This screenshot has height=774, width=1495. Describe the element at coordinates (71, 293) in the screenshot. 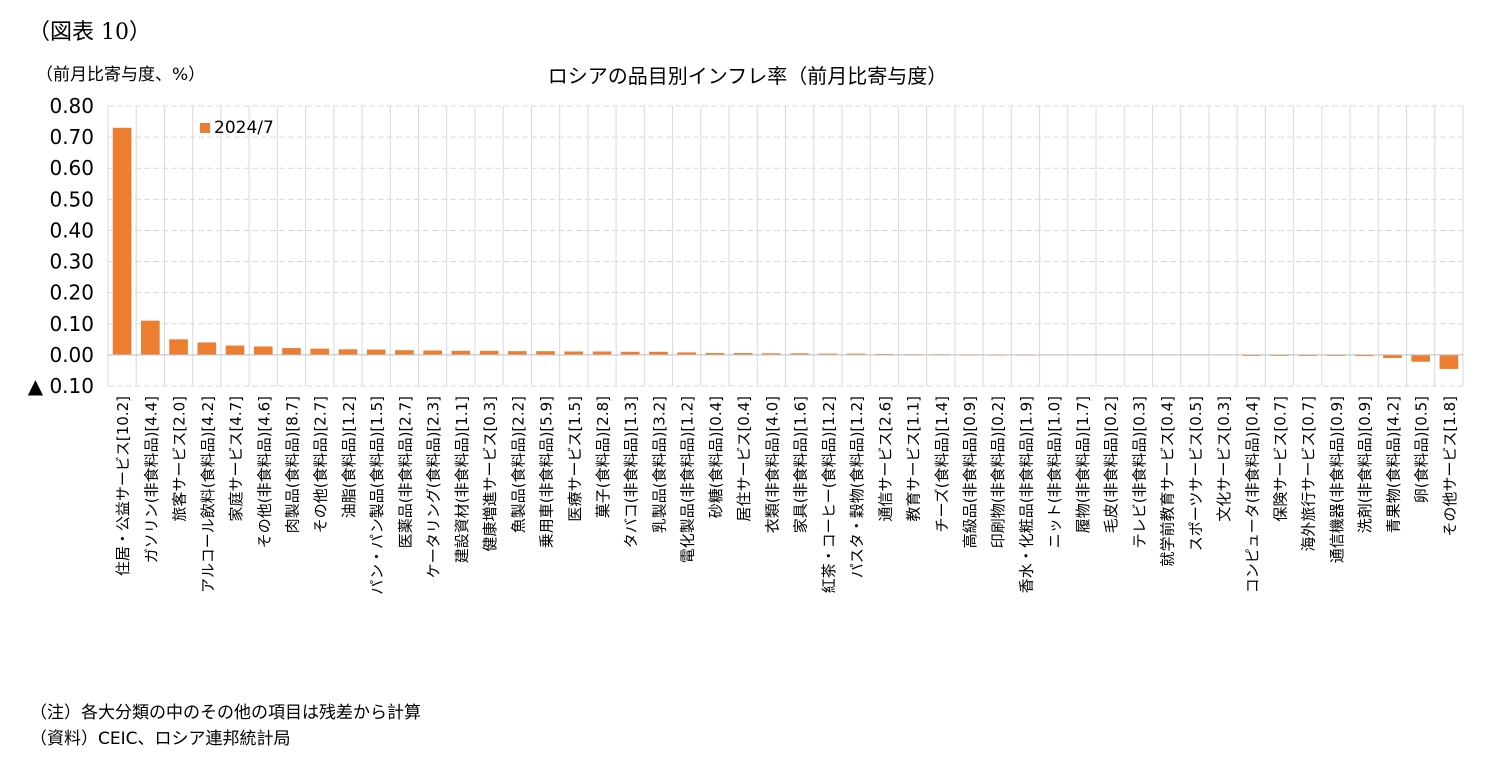

I see `y-tick-label: 0.20` at that location.